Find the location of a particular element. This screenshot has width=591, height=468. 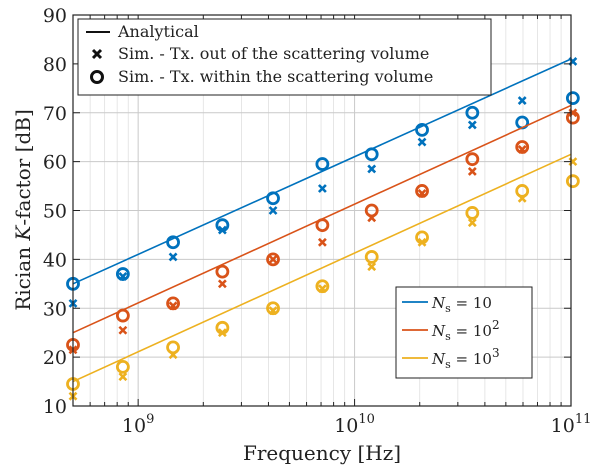

y-axis-label-suffix: -factor [dB] is located at coordinates (23, 167).